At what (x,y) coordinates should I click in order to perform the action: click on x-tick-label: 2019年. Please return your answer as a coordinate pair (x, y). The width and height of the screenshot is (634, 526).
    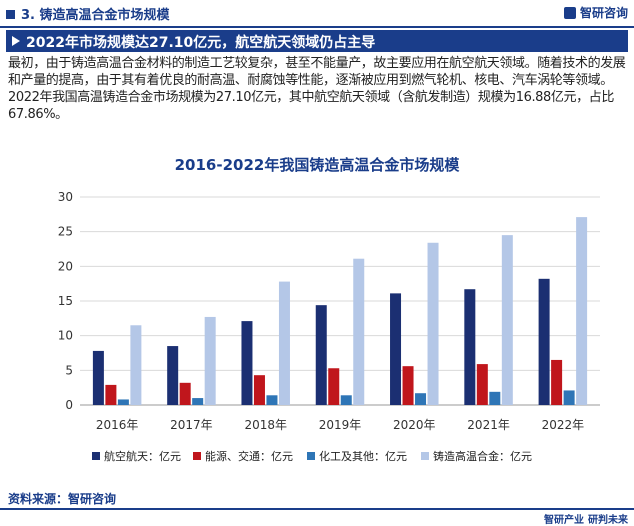
    Looking at the image, I should click on (340, 425).